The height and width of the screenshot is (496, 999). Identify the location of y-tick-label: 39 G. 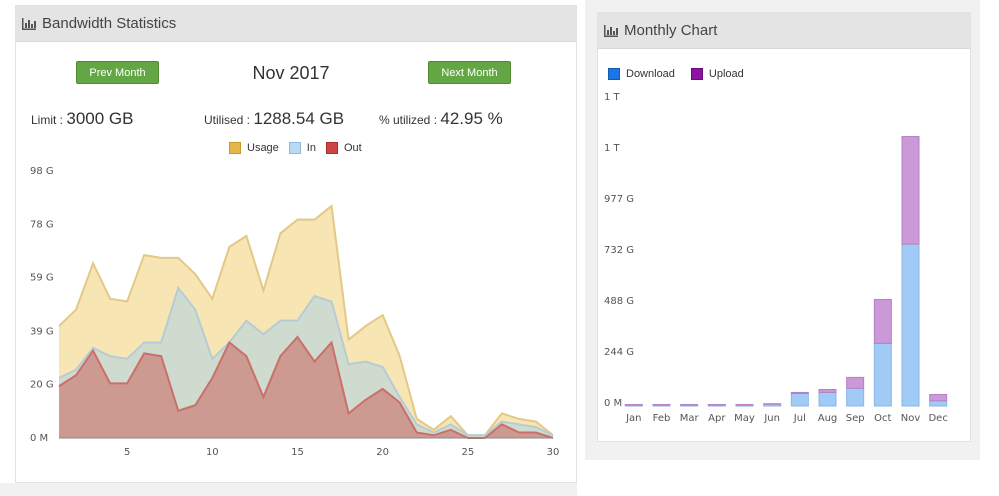
(42, 331).